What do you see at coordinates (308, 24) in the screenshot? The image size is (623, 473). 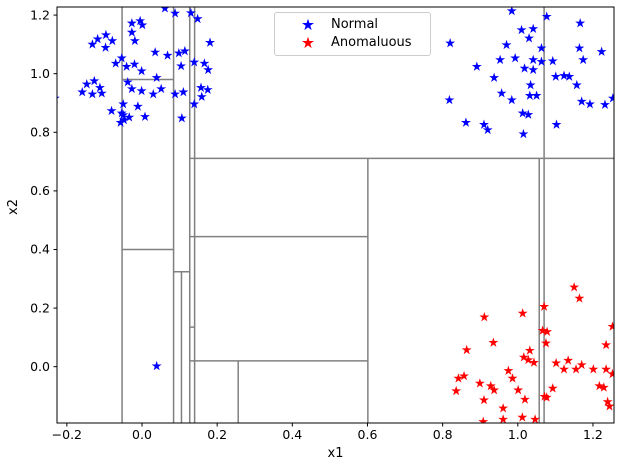 I see `star-icon` at bounding box center [308, 24].